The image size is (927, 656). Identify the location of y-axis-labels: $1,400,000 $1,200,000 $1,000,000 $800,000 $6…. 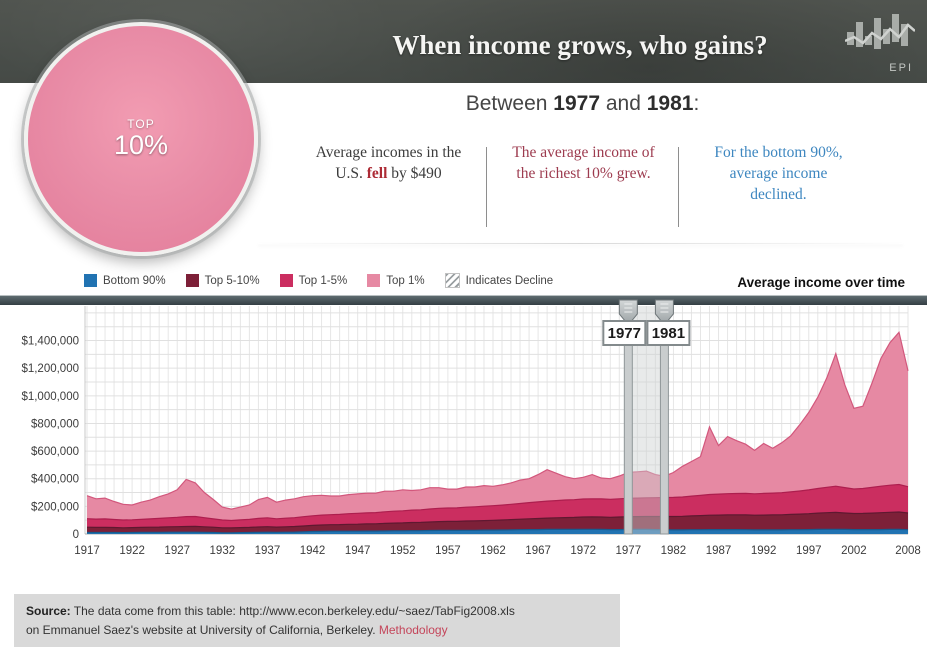
(50, 438).